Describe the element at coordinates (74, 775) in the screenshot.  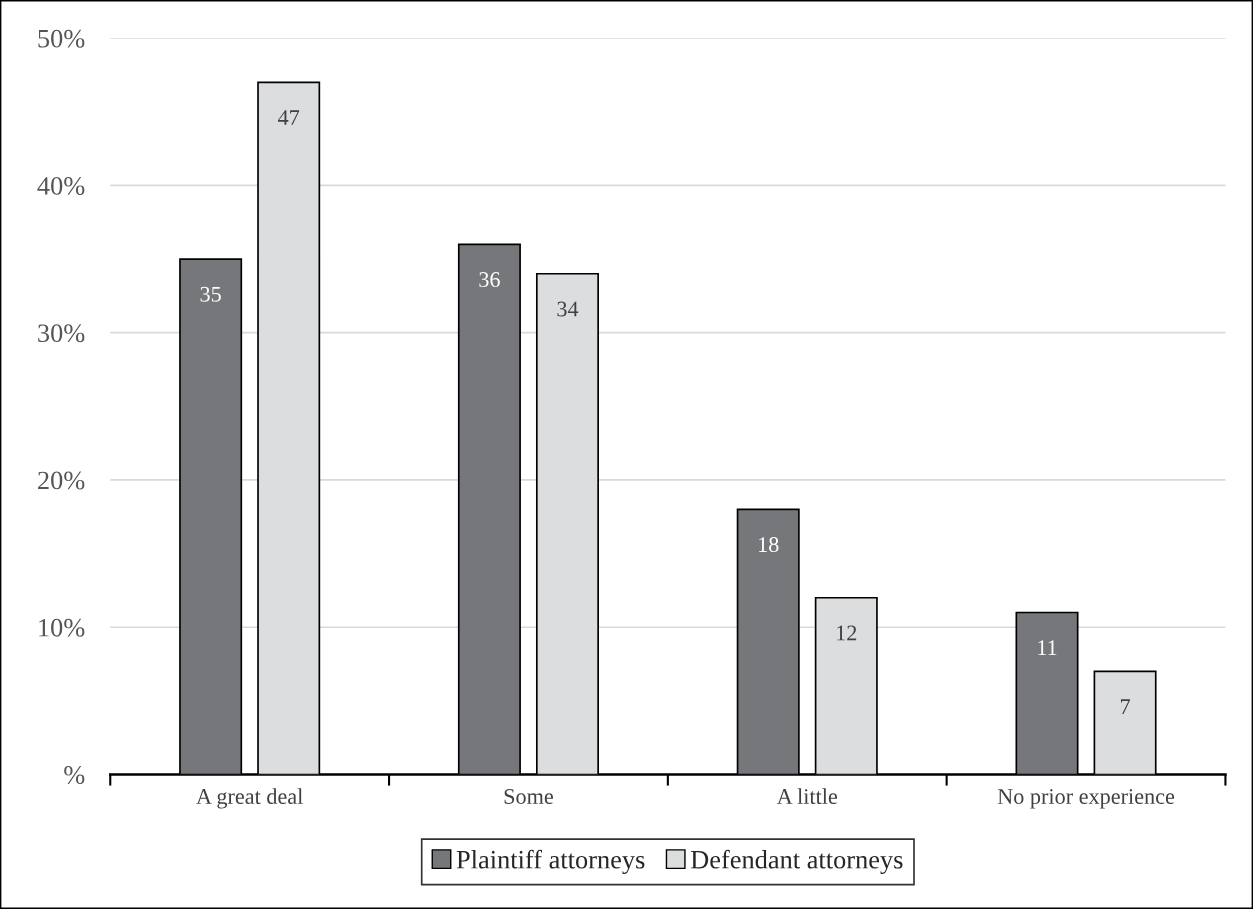
I see `y-tick-label: %` at that location.